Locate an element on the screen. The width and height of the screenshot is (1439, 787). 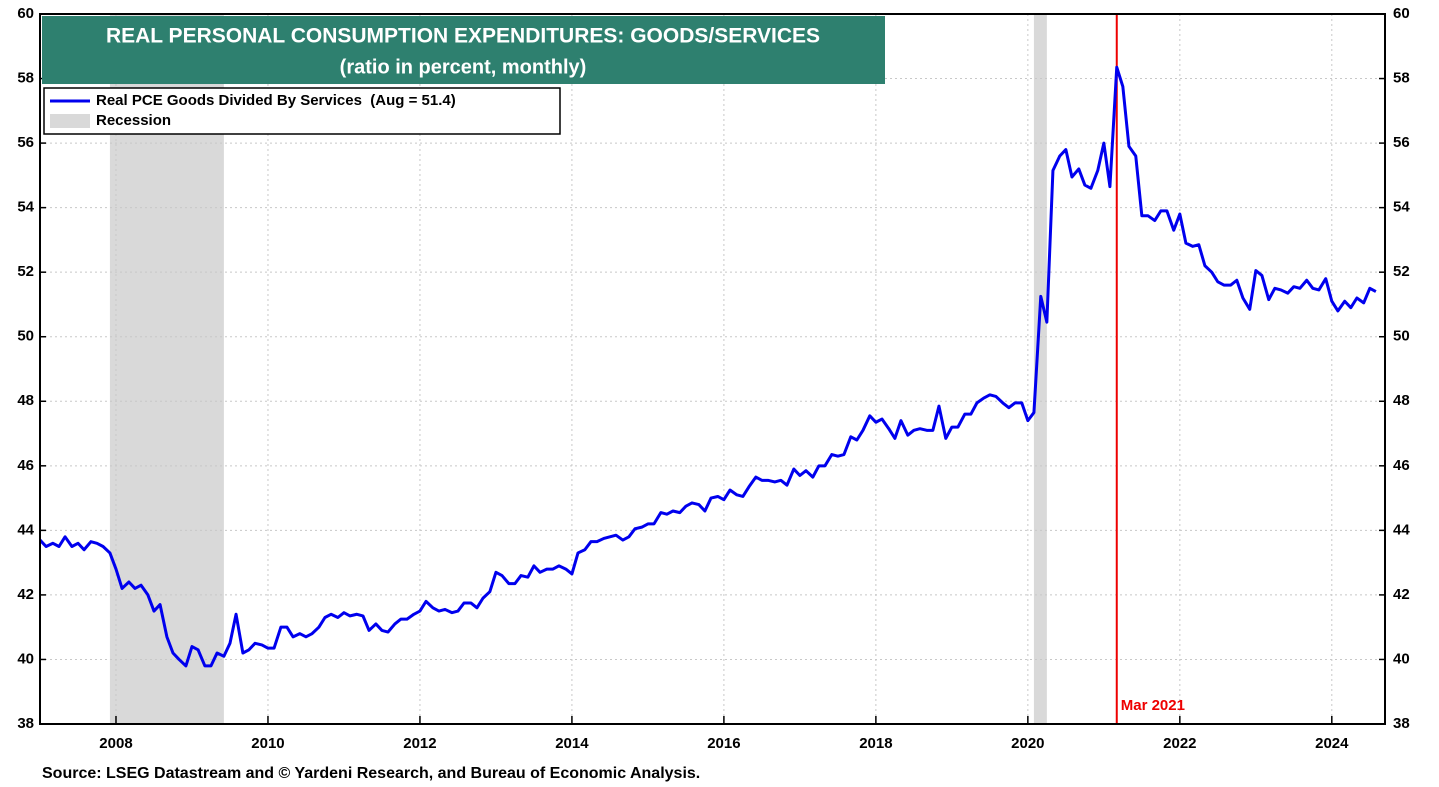
y-tick-label: 56 is located at coordinates (25, 142).